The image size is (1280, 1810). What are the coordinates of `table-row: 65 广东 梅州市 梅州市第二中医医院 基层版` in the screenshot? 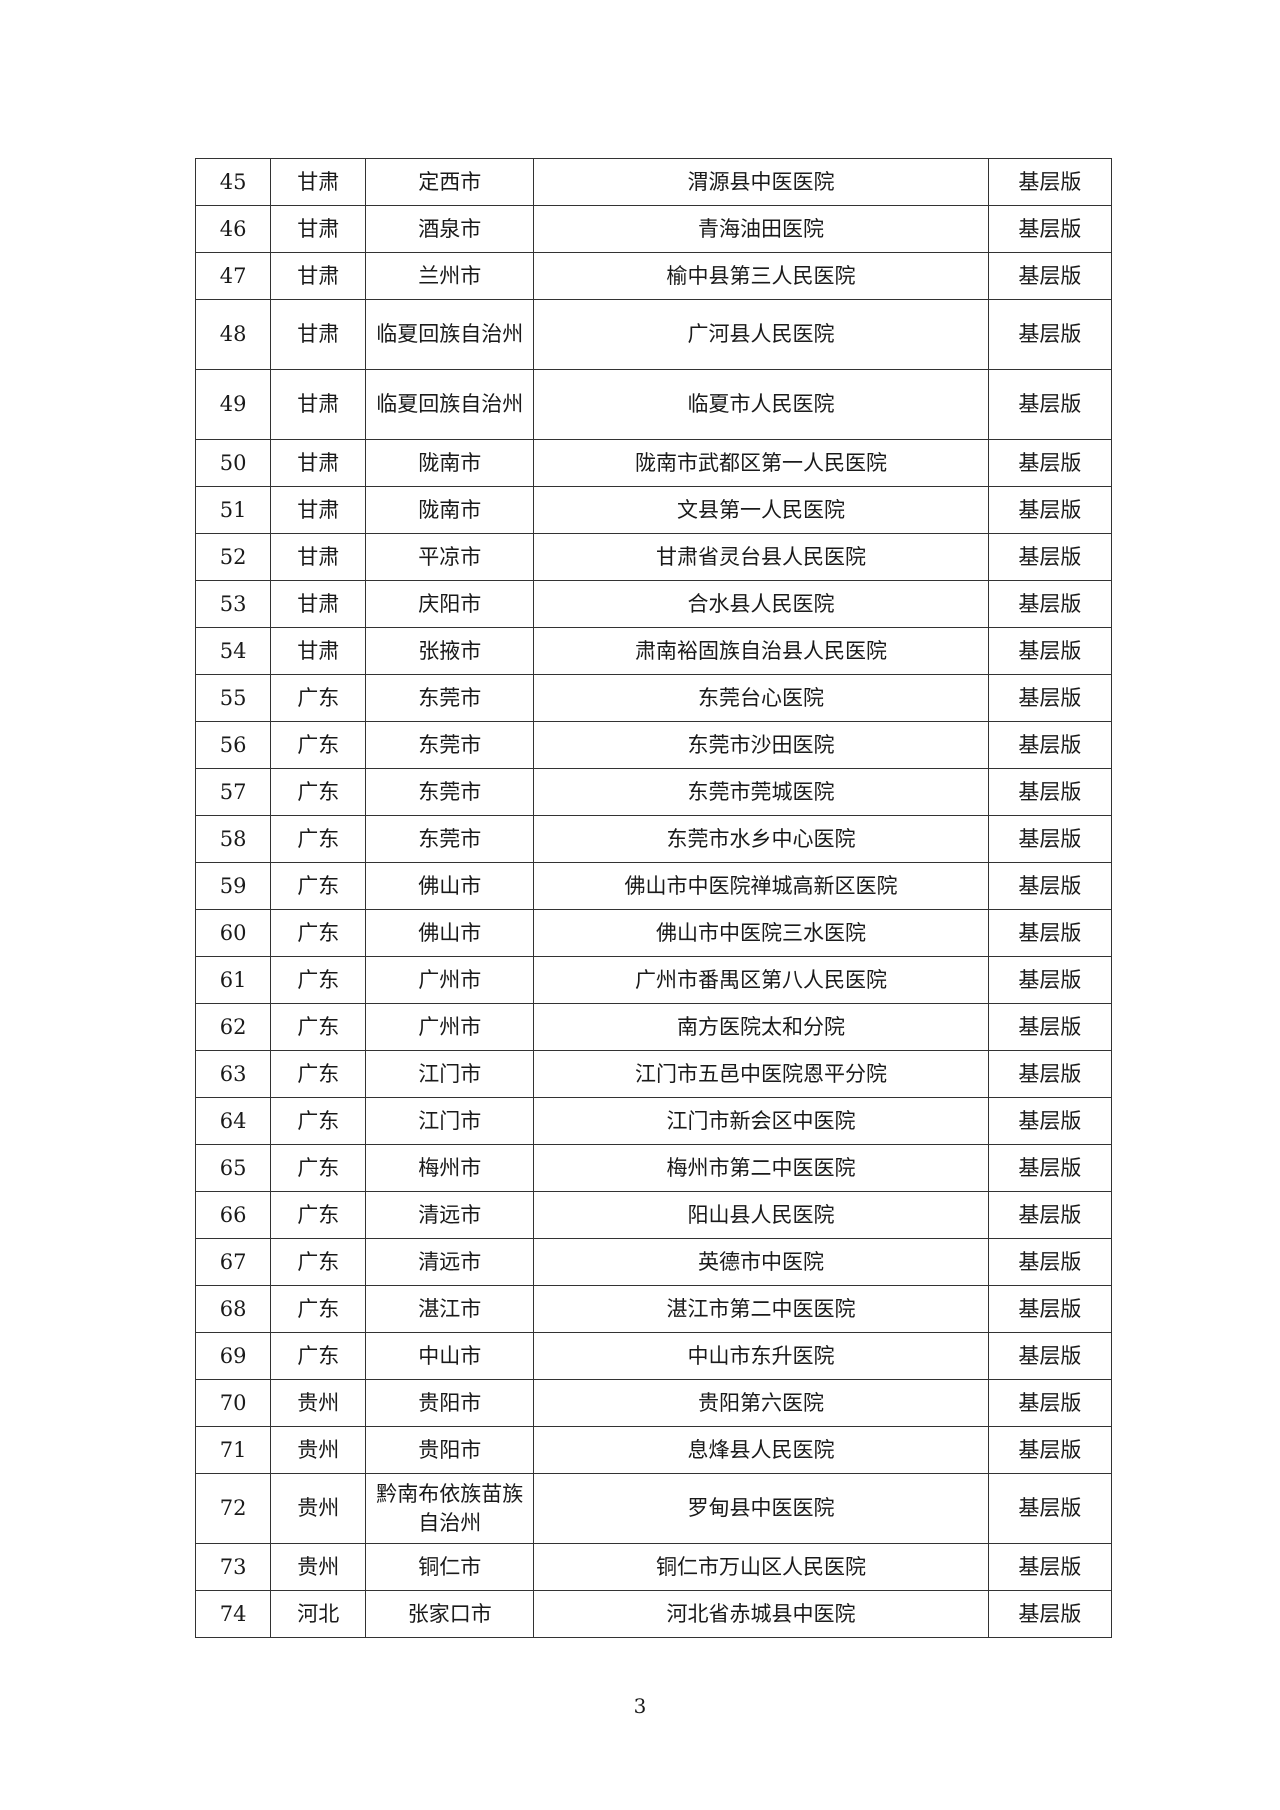 It's located at (653, 1168).